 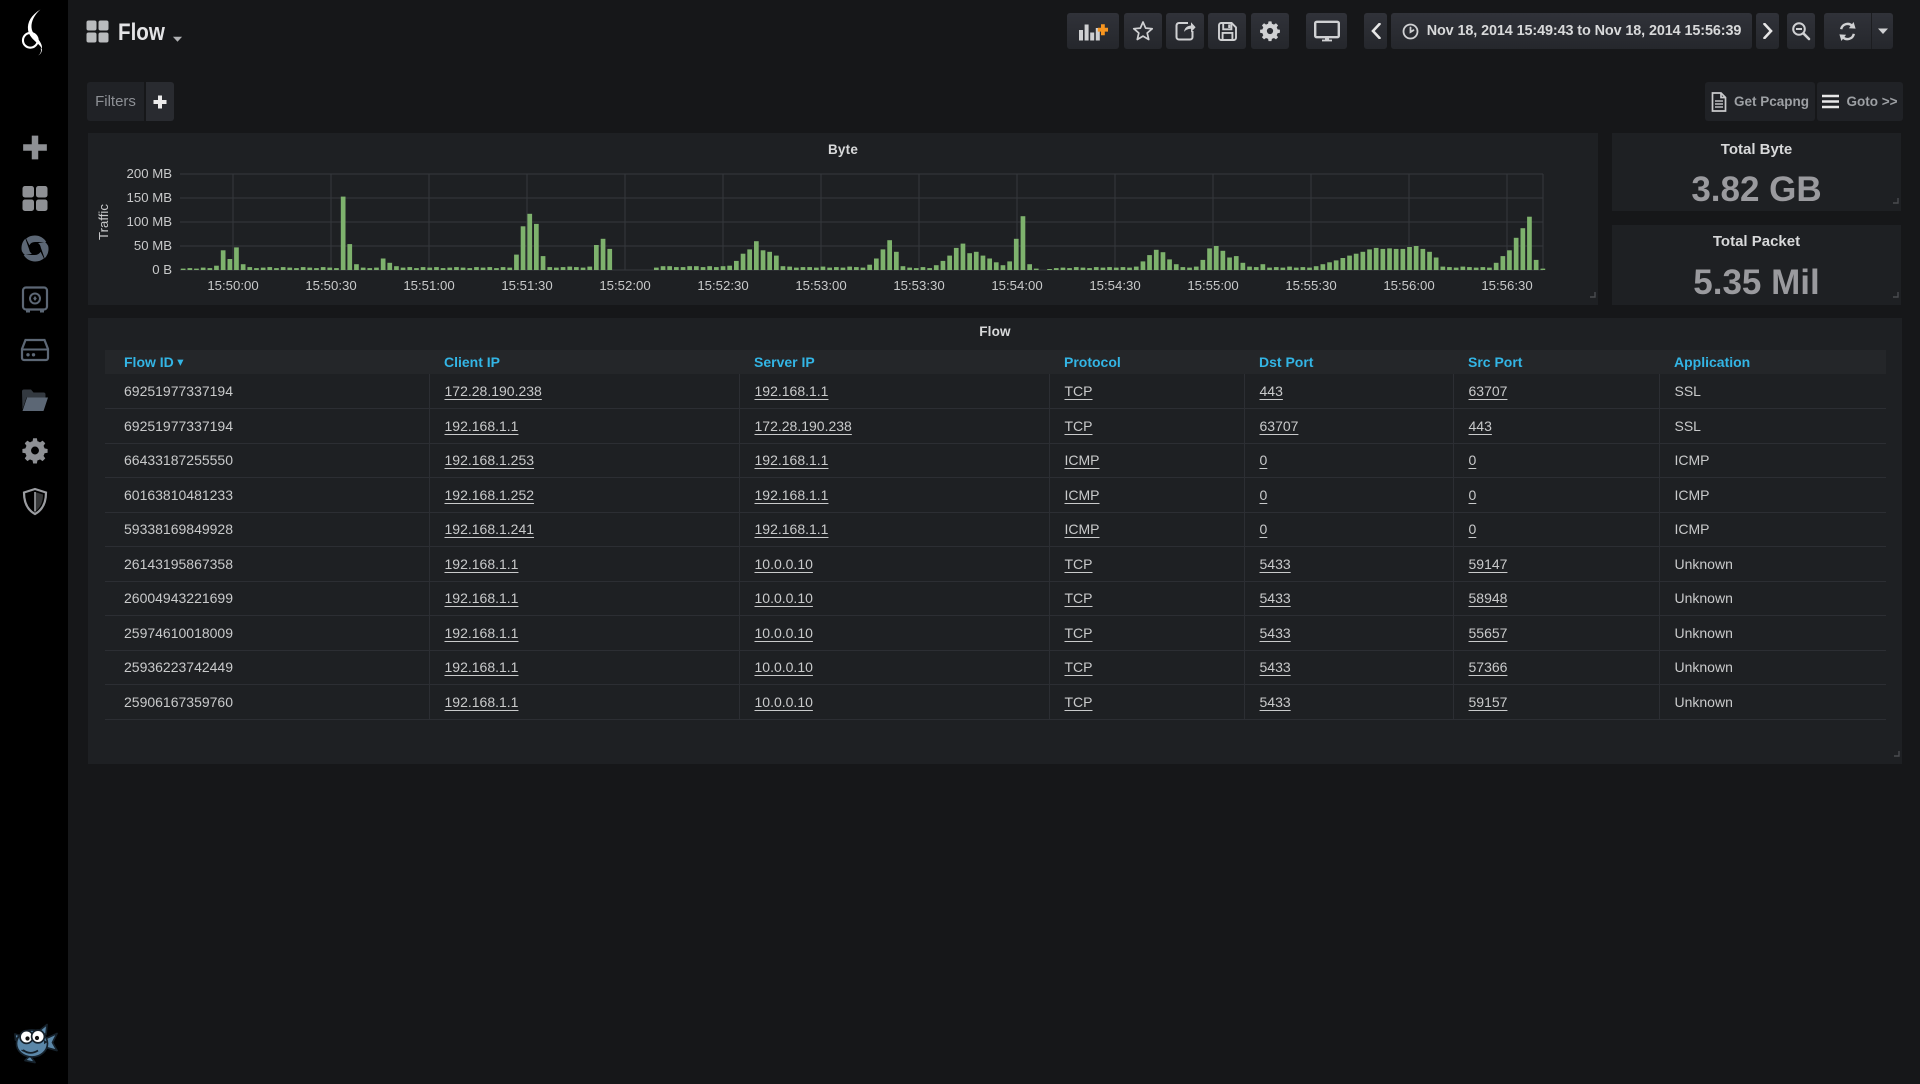 What do you see at coordinates (153, 245) in the screenshot?
I see `svg-text: 50 MB` at bounding box center [153, 245].